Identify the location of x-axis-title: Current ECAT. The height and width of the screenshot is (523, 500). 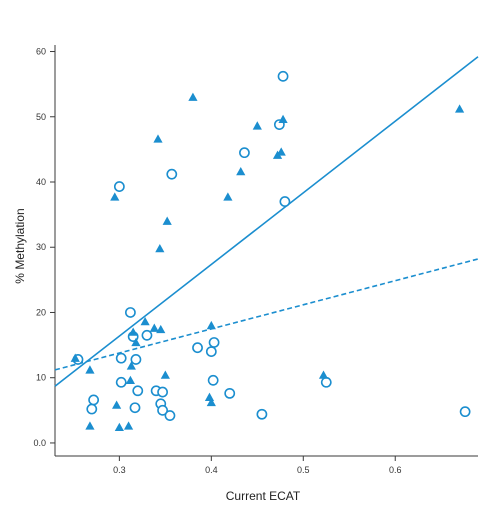
(263, 496).